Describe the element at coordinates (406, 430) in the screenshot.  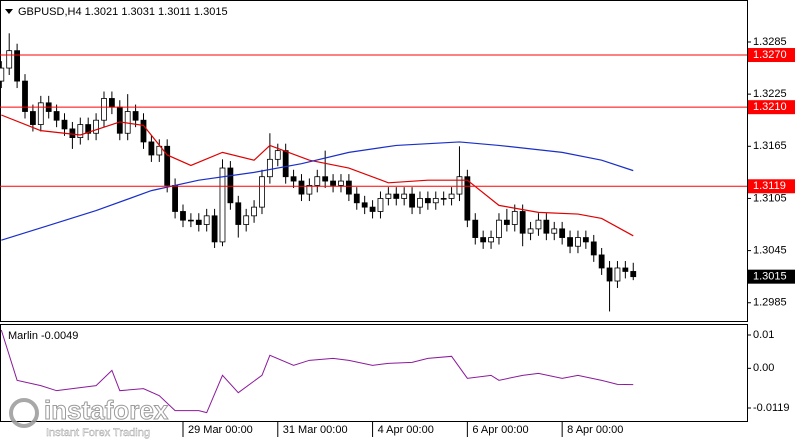
I see `x-tick-label: 4 Apr 00:00` at that location.